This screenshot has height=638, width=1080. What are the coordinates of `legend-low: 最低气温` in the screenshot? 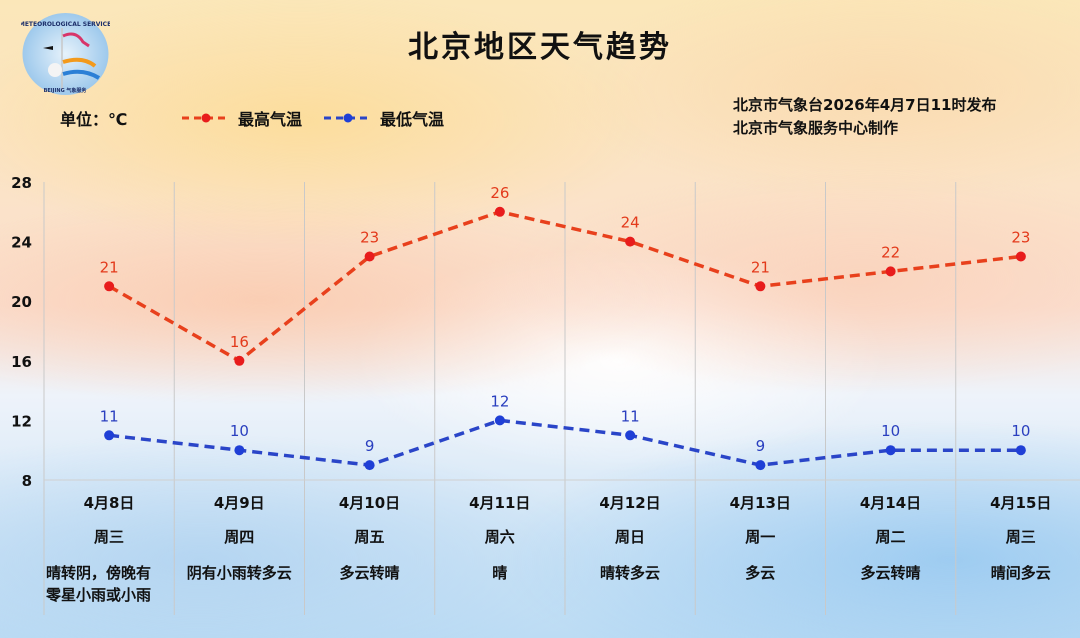 It's located at (383, 118).